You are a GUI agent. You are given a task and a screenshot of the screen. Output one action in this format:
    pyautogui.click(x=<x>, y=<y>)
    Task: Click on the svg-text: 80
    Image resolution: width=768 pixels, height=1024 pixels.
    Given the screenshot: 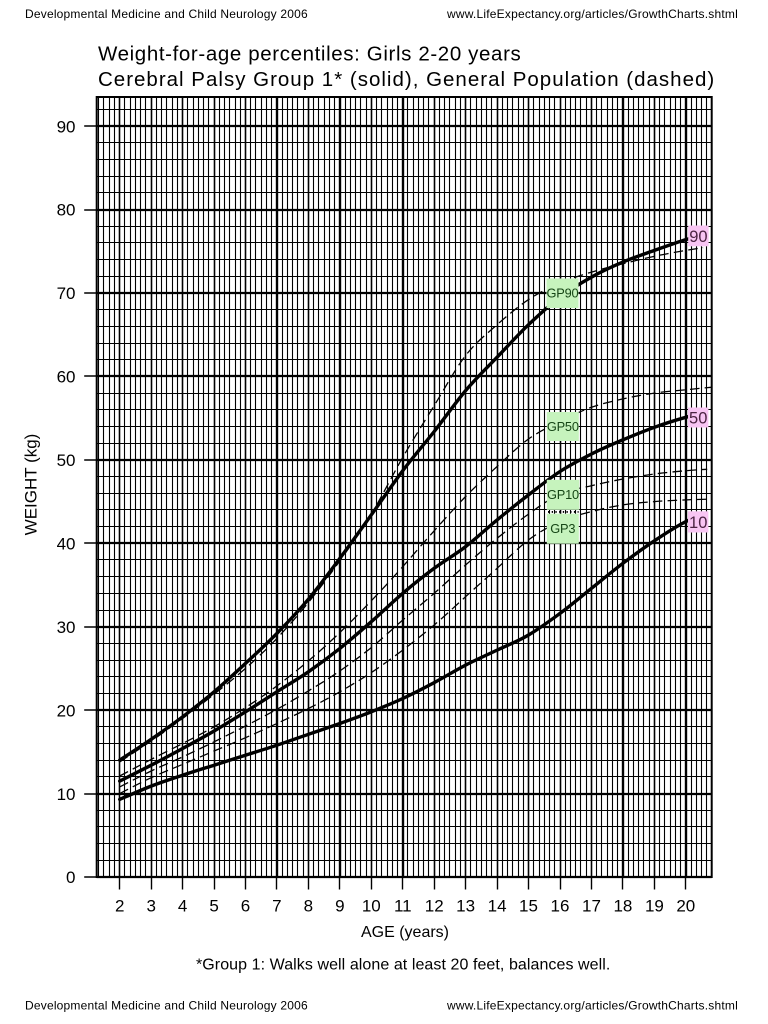 What is the action you would take?
    pyautogui.click(x=66, y=210)
    